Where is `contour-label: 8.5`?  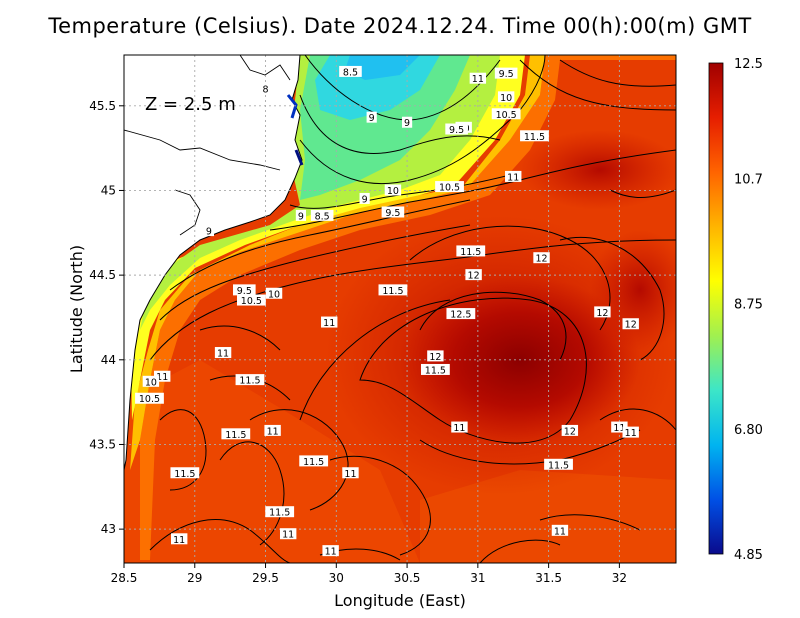 contour-label: 8.5 is located at coordinates (350, 71).